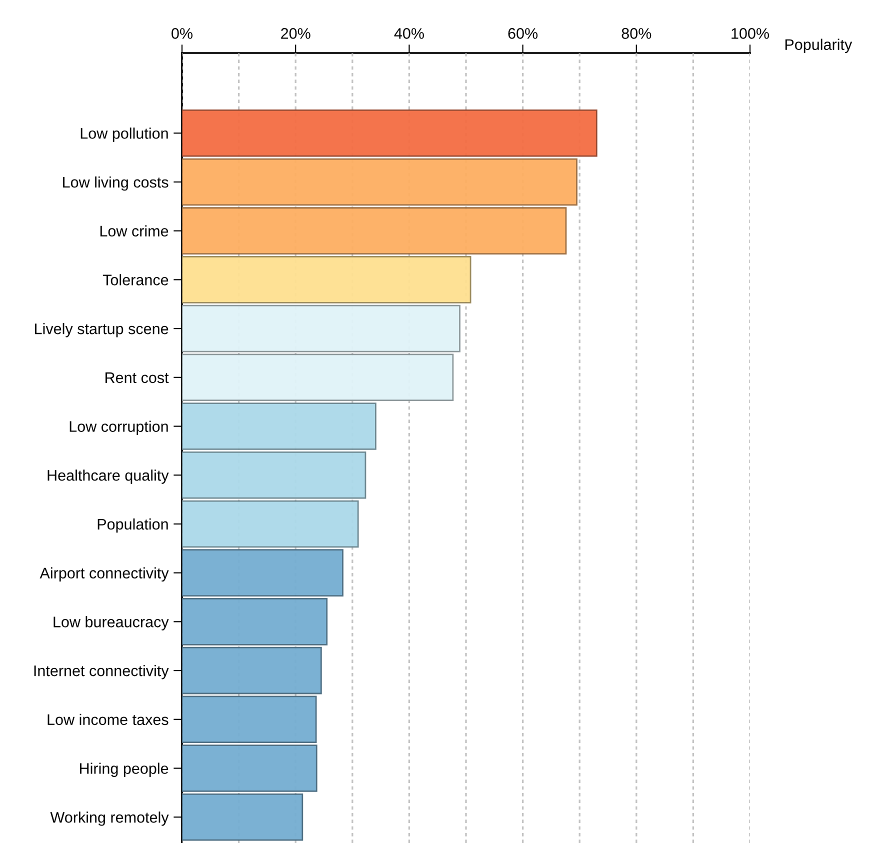 Image resolution: width=880 pixels, height=843 pixels. Describe the element at coordinates (108, 720) in the screenshot. I see `y-tick-label: Low income taxes` at that location.